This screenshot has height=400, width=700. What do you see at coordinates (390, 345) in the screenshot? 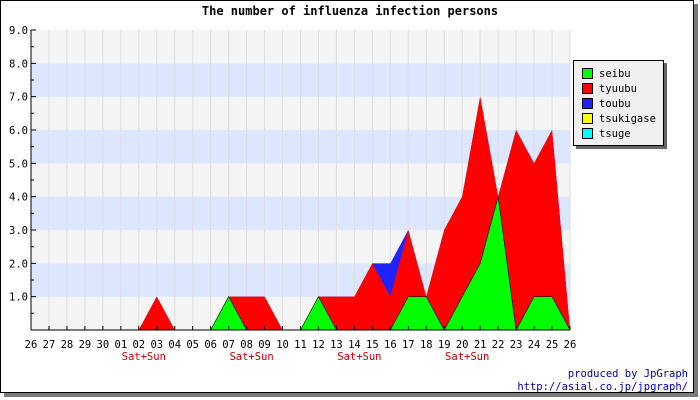
I see `x-tick-label: 16` at bounding box center [390, 345].